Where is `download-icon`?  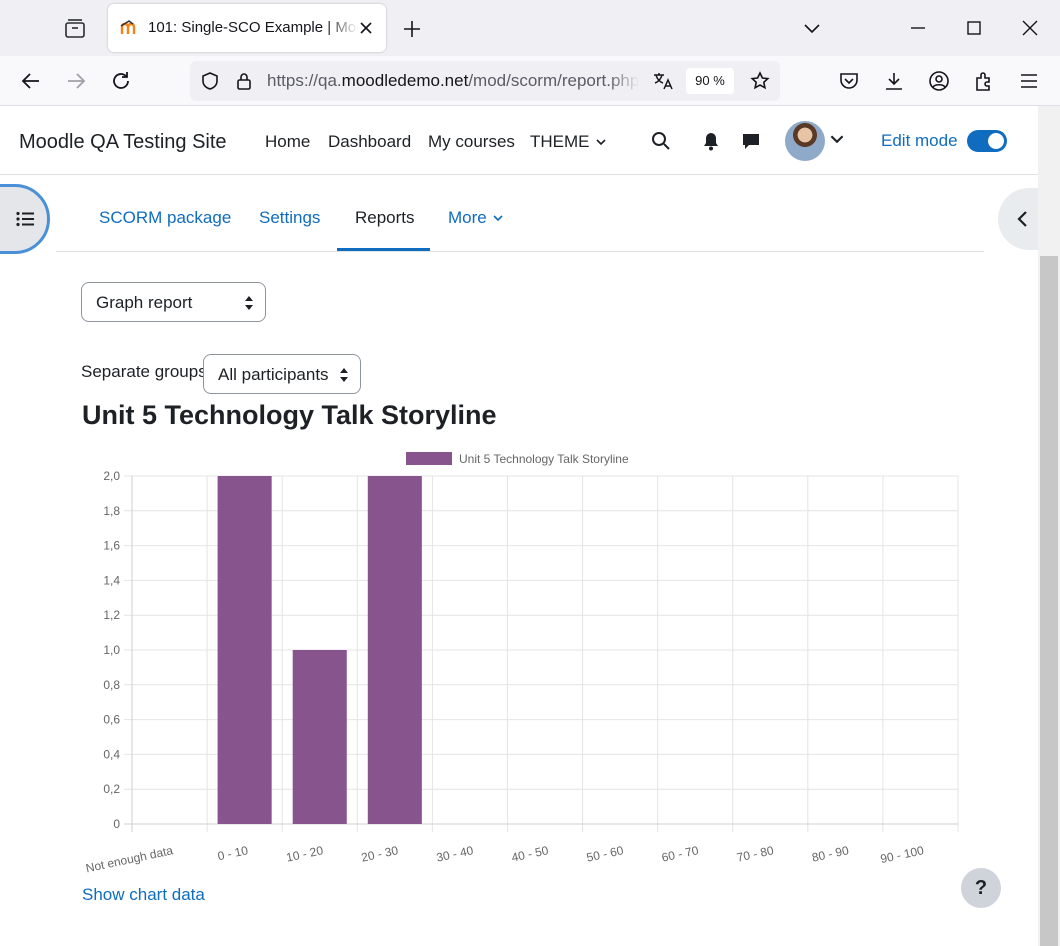 download-icon is located at coordinates (894, 81).